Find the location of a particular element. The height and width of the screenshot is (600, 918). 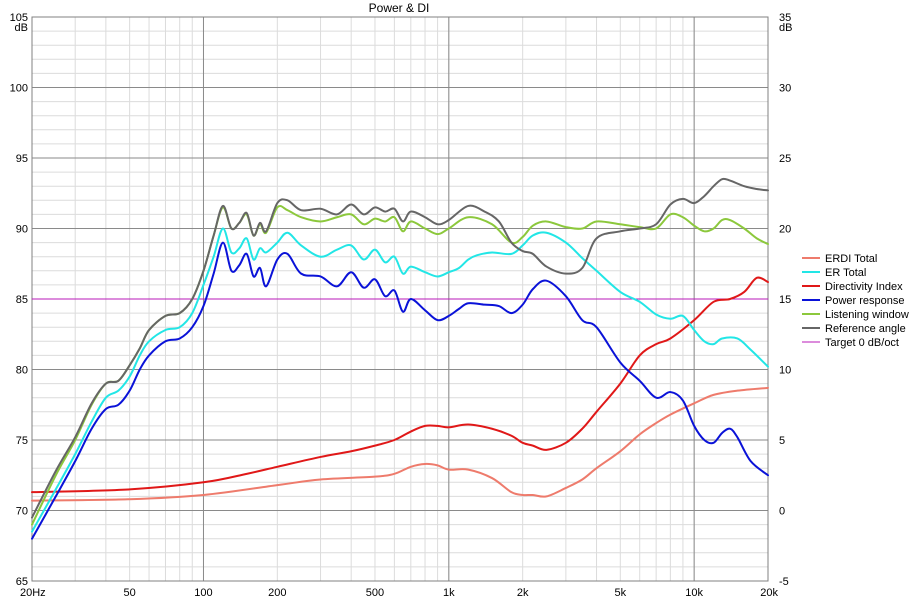

legend-label: Target 0 dB/oct is located at coordinates (862, 343).